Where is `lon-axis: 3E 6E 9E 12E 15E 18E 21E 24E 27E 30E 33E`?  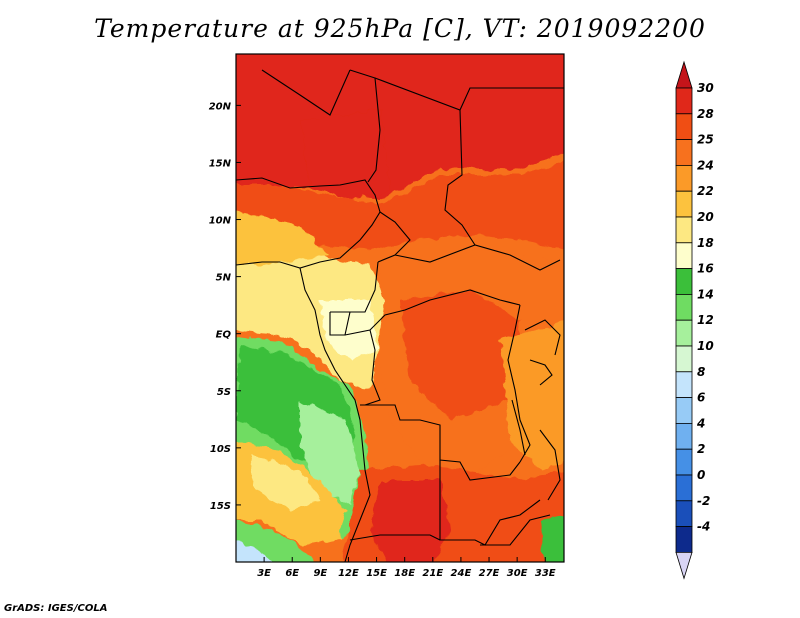
lon-axis: 3E 6E 9E 12E 15E 18E 21E 24E 27E 30E 33E is located at coordinates (406, 568).